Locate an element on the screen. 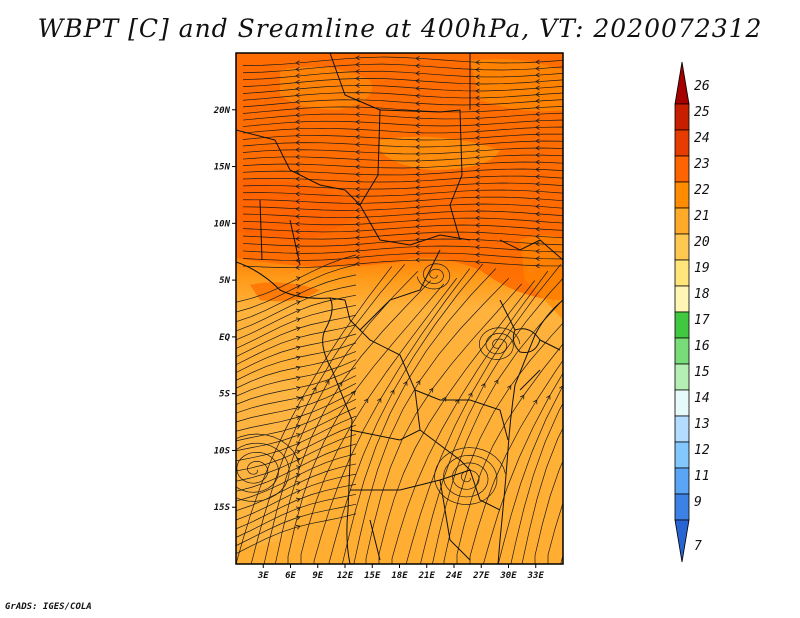  colorbar-label: 7 is located at coordinates (698, 546).